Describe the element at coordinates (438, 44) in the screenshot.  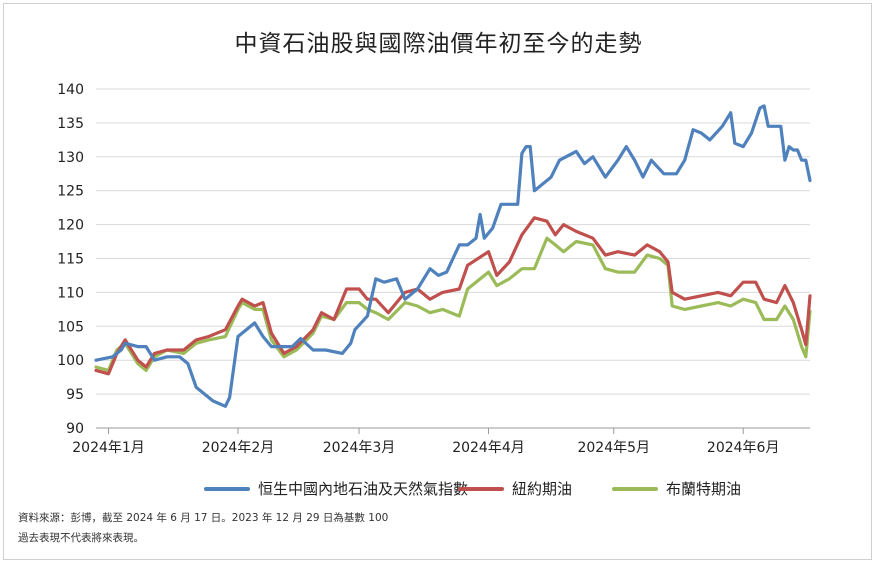
I see `chart-title: 中資石油股與國際油價年初至今的走勢` at that location.